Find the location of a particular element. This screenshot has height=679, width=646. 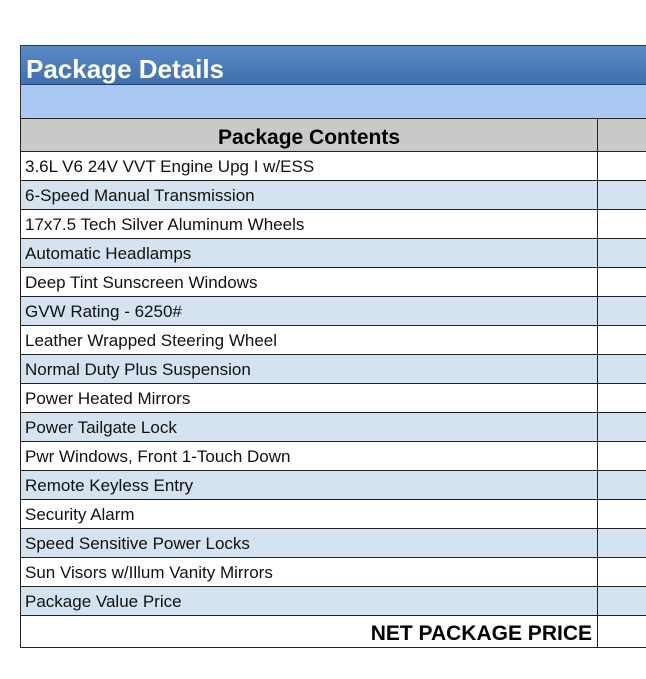

title-bar: Package Details is located at coordinates (333, 65).